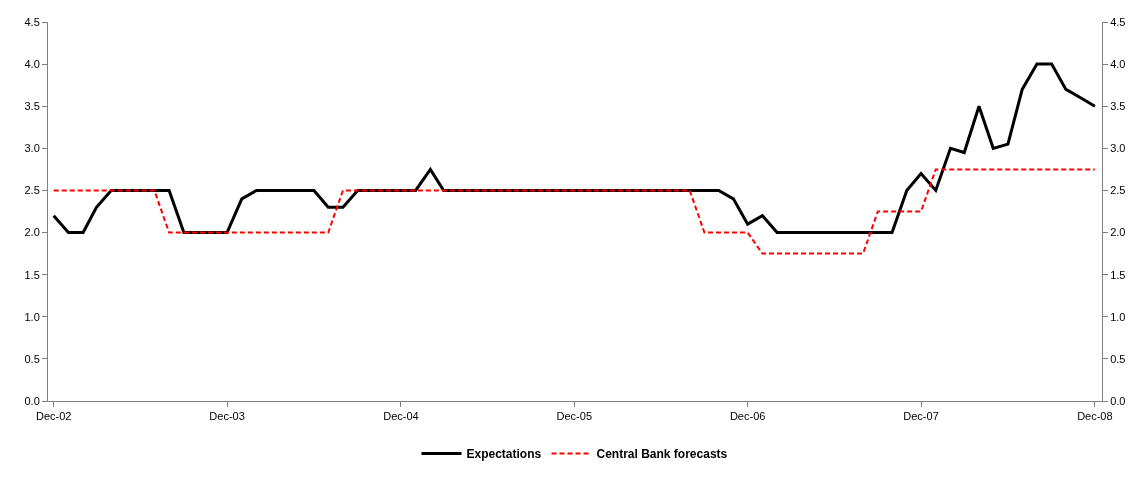  What do you see at coordinates (1118, 274) in the screenshot?
I see `y2-tick-label: 1.5` at bounding box center [1118, 274].